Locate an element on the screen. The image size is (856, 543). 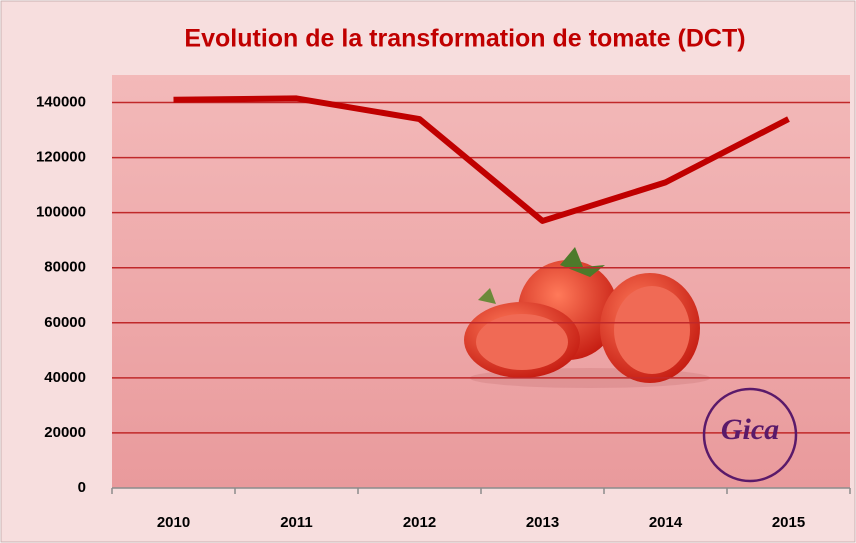
y-tick-label: 60000 is located at coordinates (65, 322).